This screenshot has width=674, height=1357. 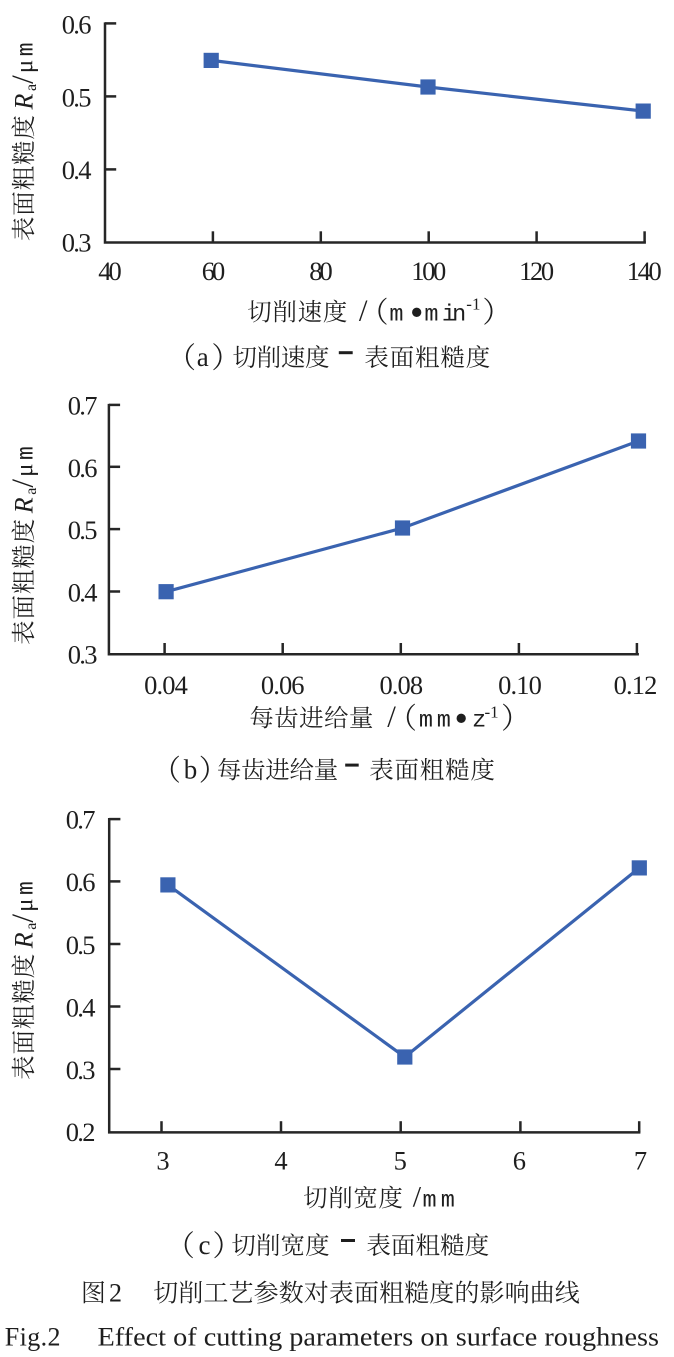 I want to click on svg-text: 140, so click(x=644, y=271).